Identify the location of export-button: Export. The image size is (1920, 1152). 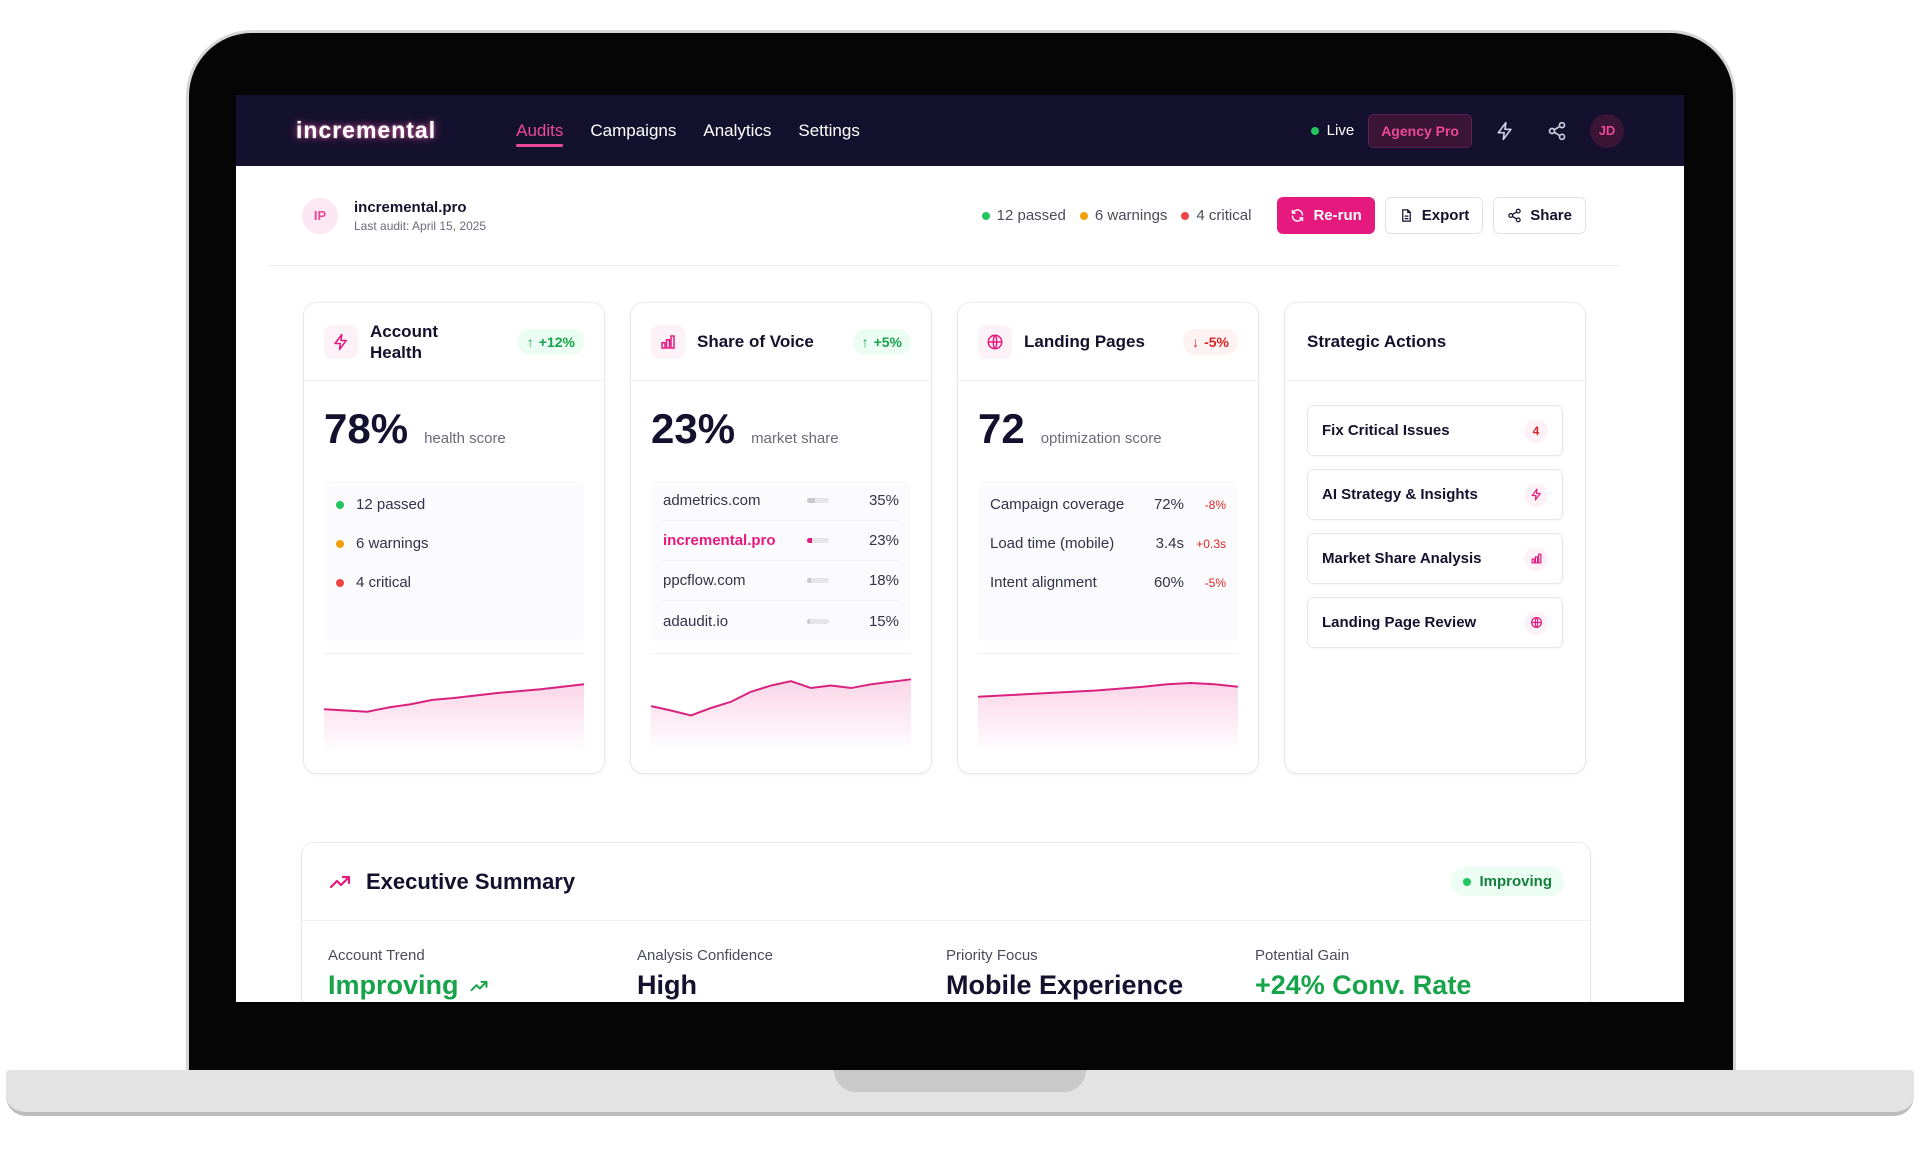
(1434, 215).